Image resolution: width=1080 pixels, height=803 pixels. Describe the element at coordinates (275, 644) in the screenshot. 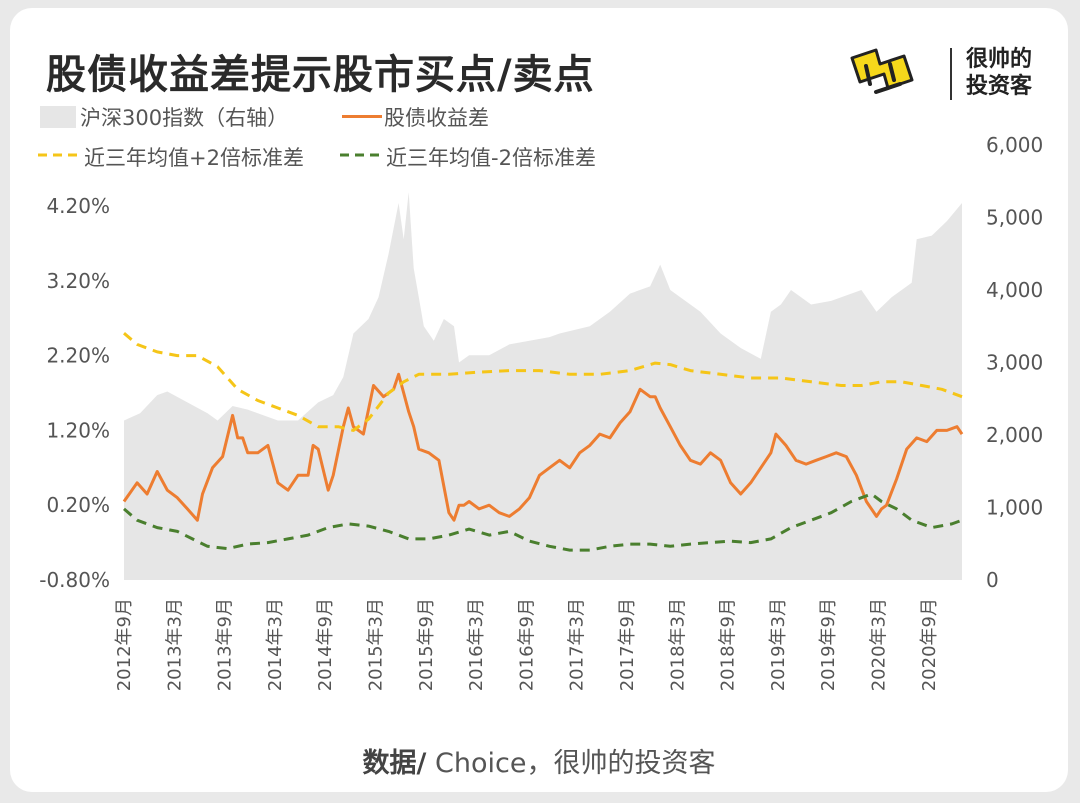

I see `x-tick-label: 2014年3月` at that location.